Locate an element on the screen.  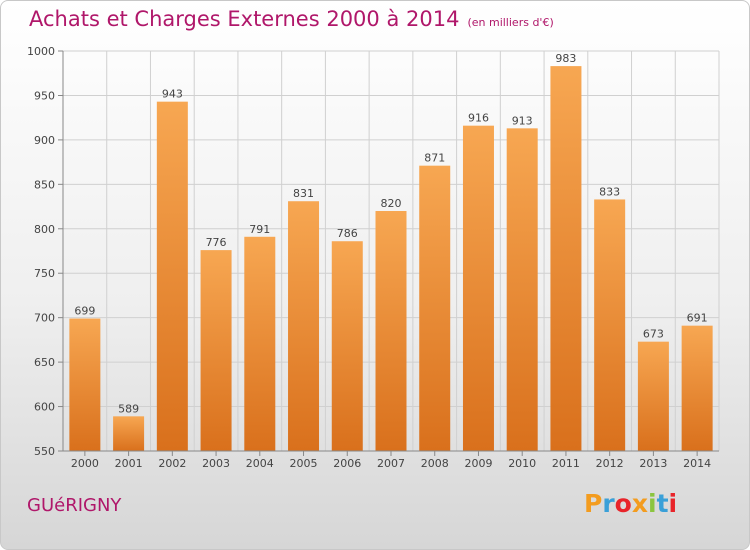
logo-letter: P is located at coordinates (593, 503).